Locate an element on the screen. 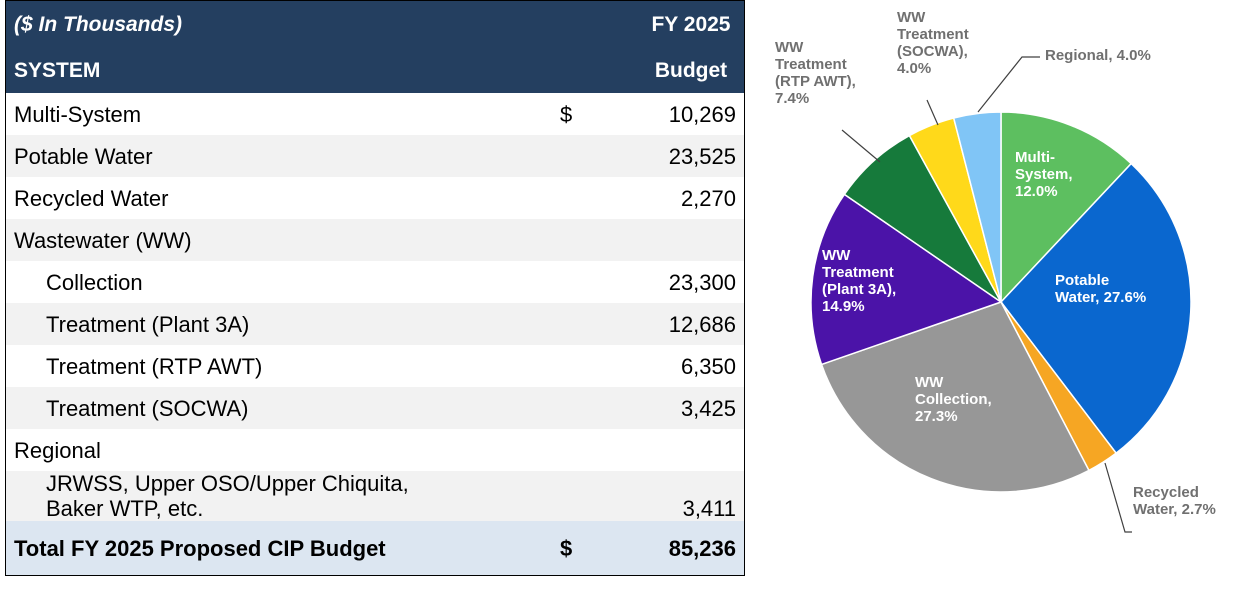 The height and width of the screenshot is (594, 1243). slice-label: Regional, 4.0% is located at coordinates (1098, 55).